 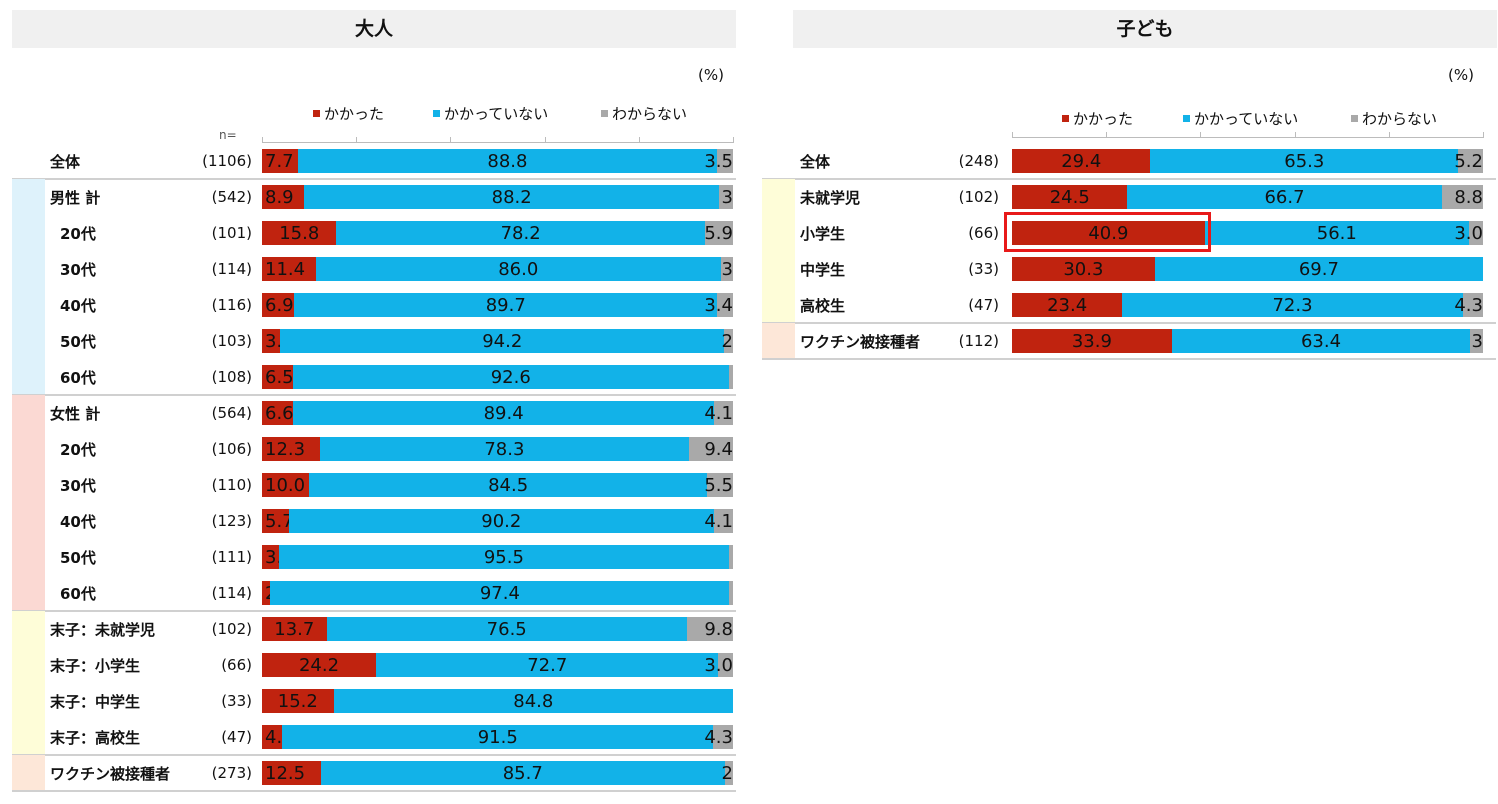 What do you see at coordinates (504, 449) in the screenshot?
I see `data-label: 78.3` at bounding box center [504, 449].